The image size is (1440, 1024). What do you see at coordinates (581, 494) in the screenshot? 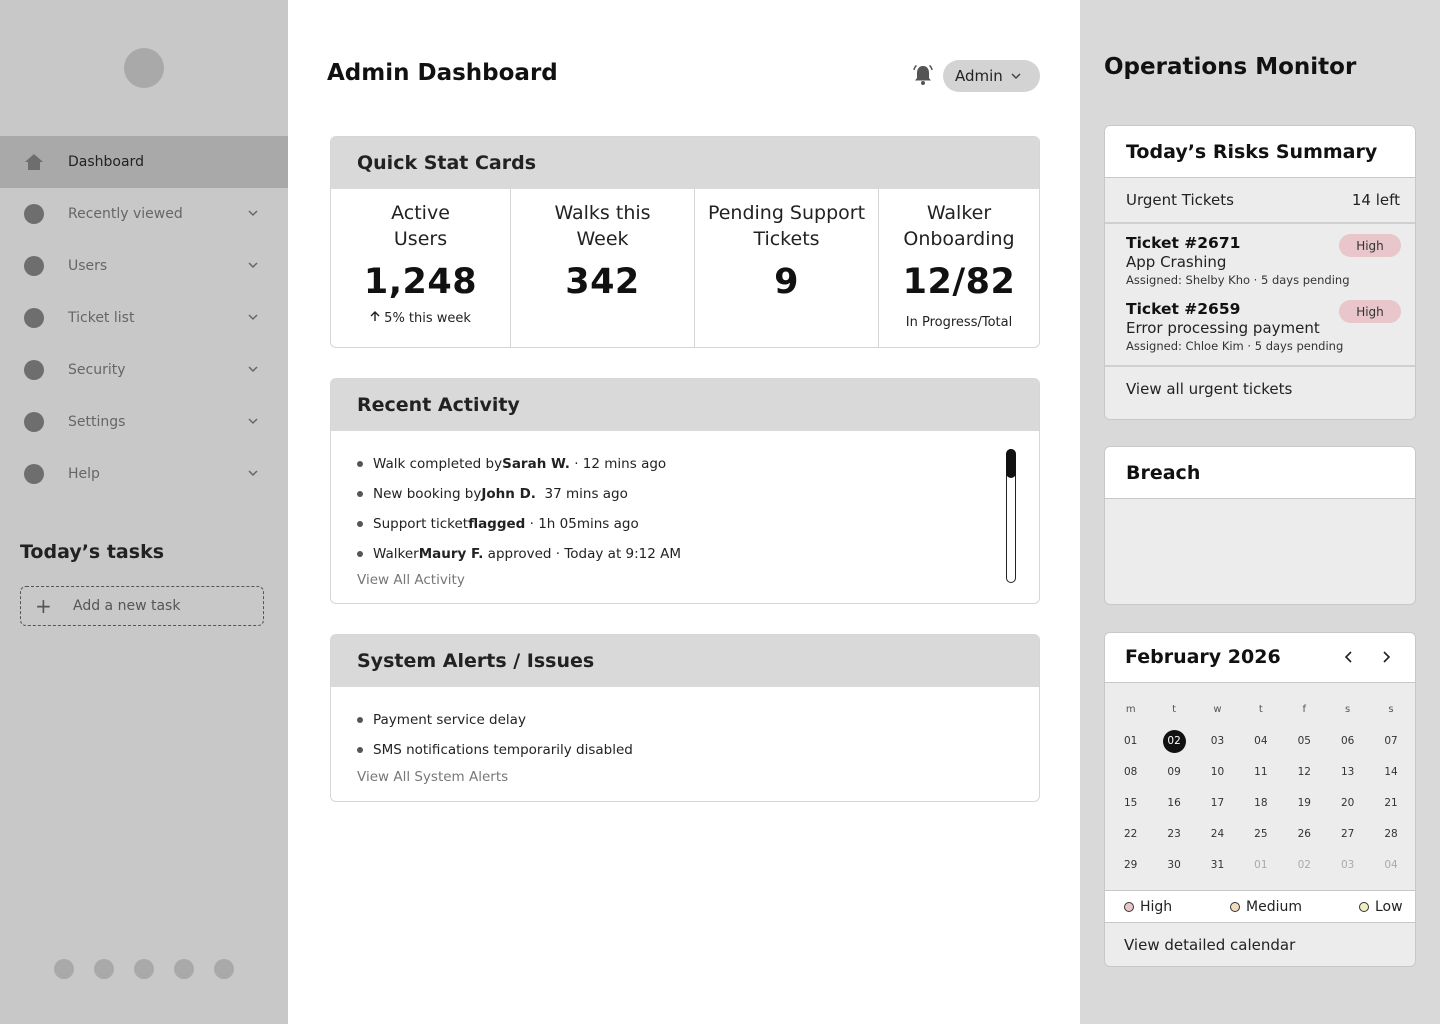
I see `activity-time: 37 mins ago` at bounding box center [581, 494].